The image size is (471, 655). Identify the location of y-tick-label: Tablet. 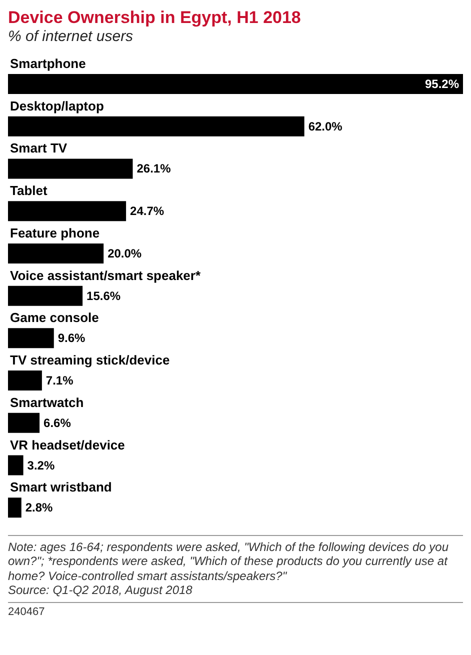
(29, 190).